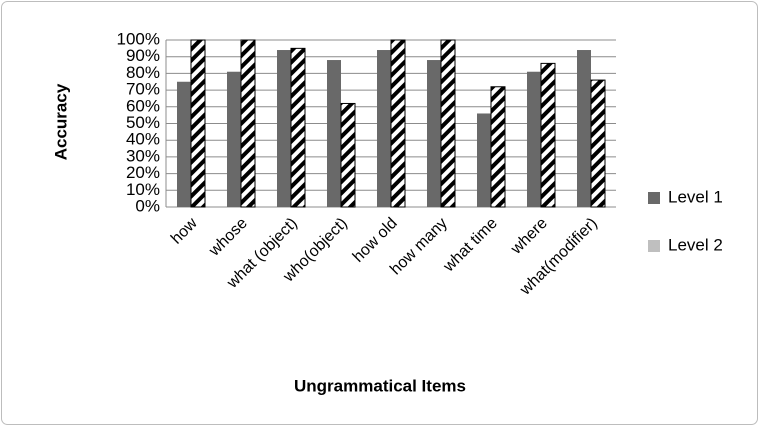  What do you see at coordinates (143, 122) in the screenshot?
I see `y-tick-label: 50%` at bounding box center [143, 122].